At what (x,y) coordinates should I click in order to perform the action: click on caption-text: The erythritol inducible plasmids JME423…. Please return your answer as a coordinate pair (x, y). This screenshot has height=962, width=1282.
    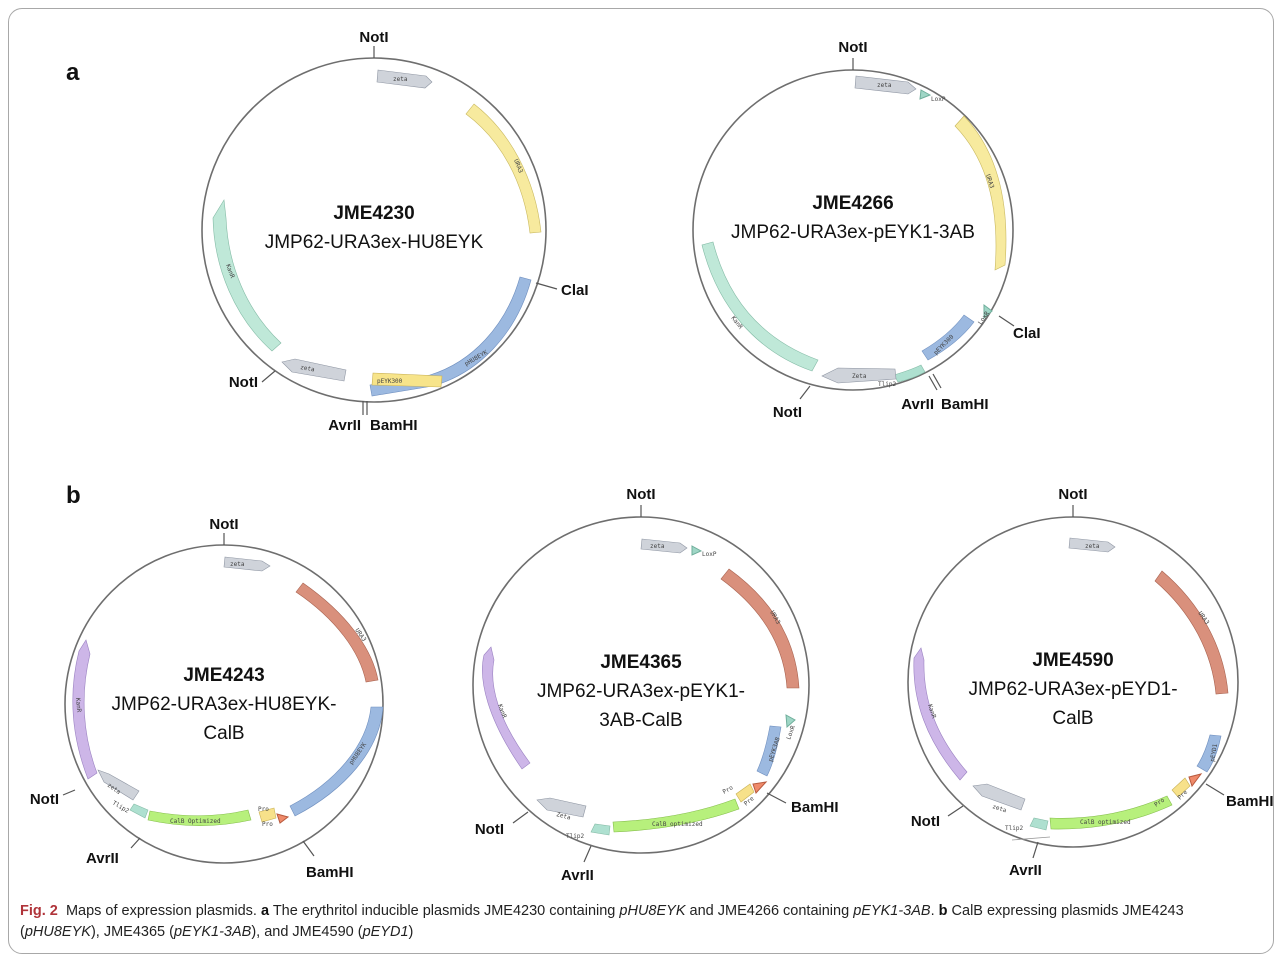
    Looking at the image, I should click on (444, 911).